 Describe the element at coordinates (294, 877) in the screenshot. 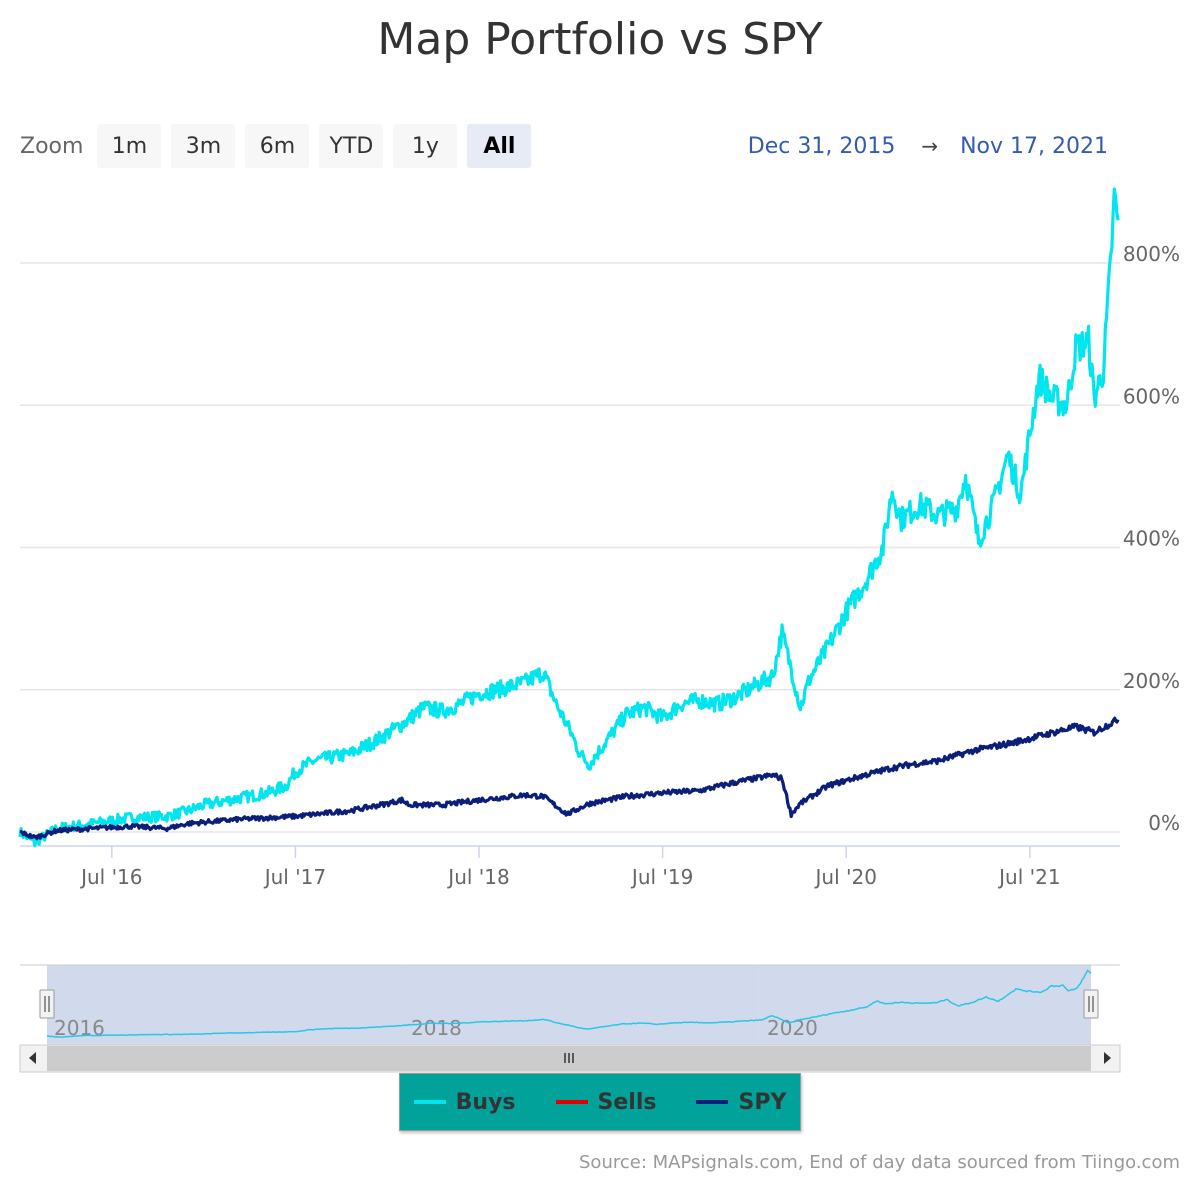

I see `x-tick-label: Jul '17` at that location.